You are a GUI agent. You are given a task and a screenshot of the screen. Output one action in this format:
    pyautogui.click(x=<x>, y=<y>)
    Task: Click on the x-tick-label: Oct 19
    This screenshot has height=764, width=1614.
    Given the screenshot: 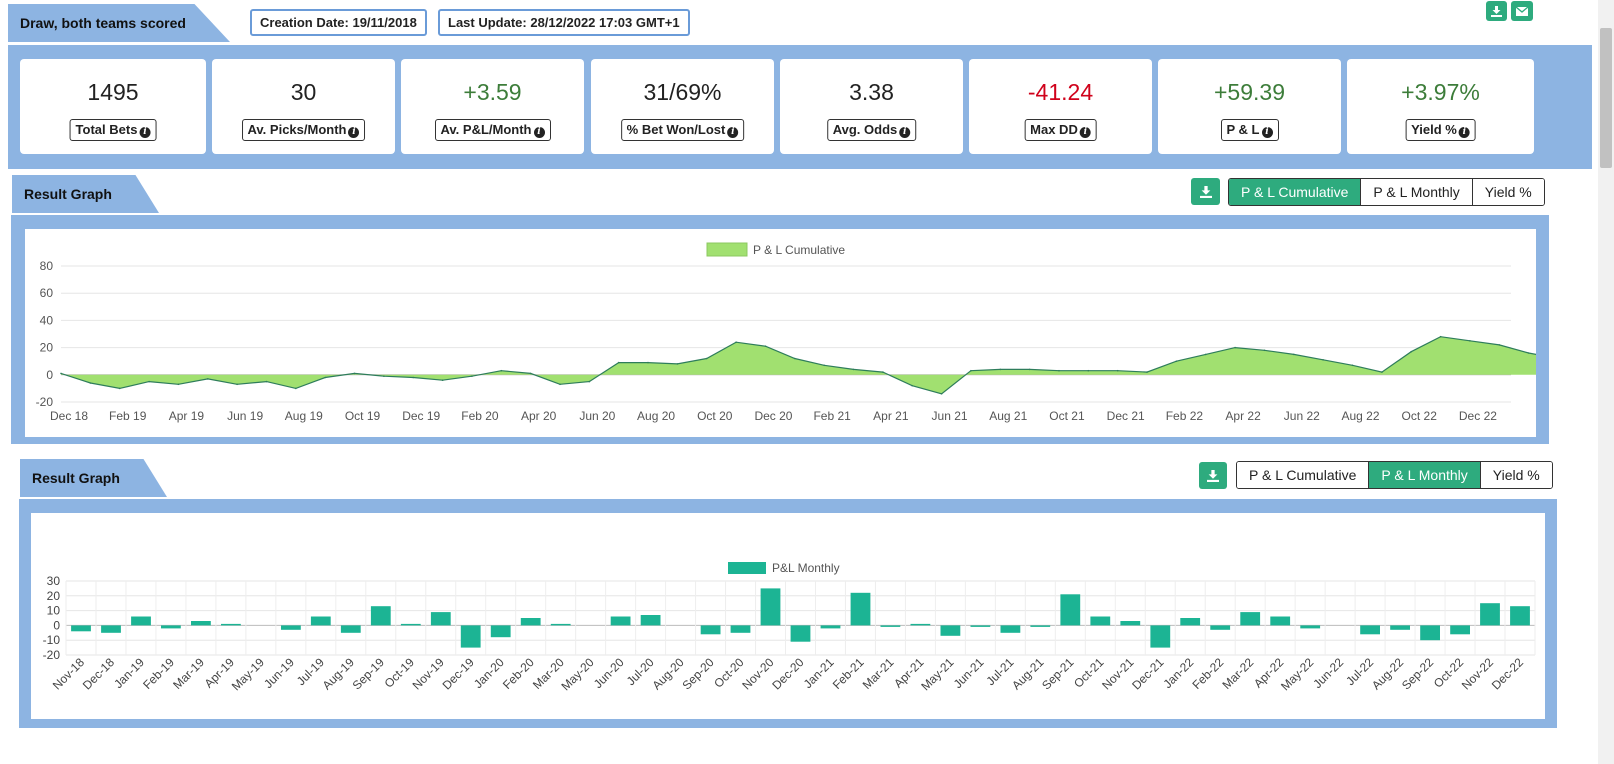 What is the action you would take?
    pyautogui.click(x=363, y=416)
    